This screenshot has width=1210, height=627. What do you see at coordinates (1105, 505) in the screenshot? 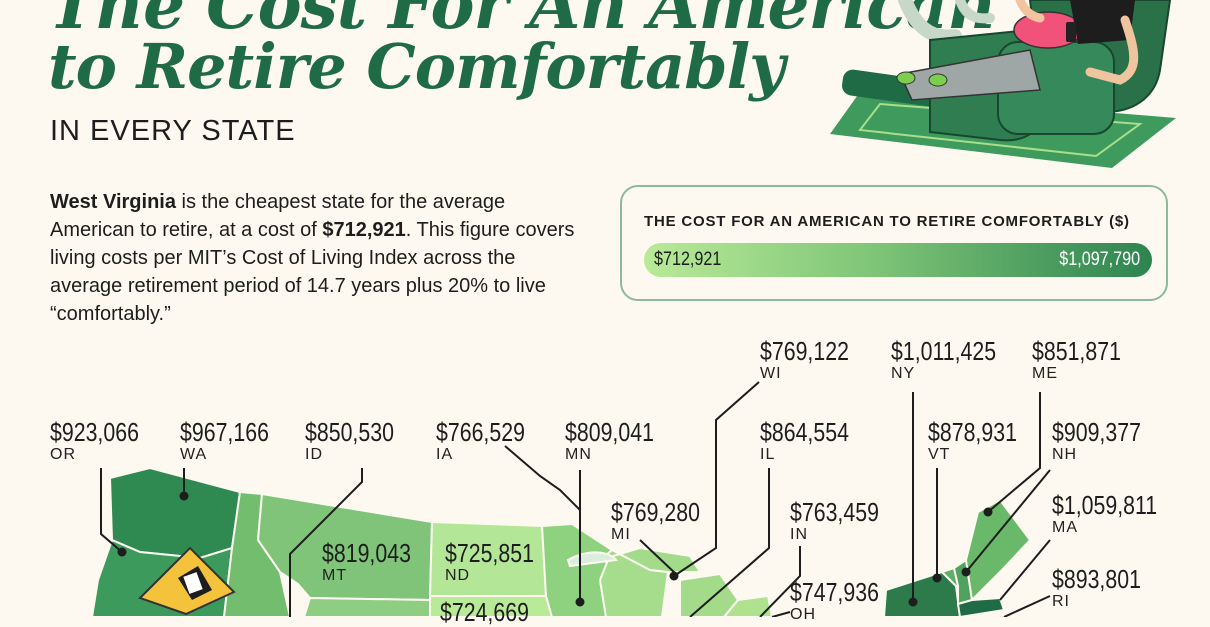
I see `state-value: $1,059,811` at bounding box center [1105, 505].